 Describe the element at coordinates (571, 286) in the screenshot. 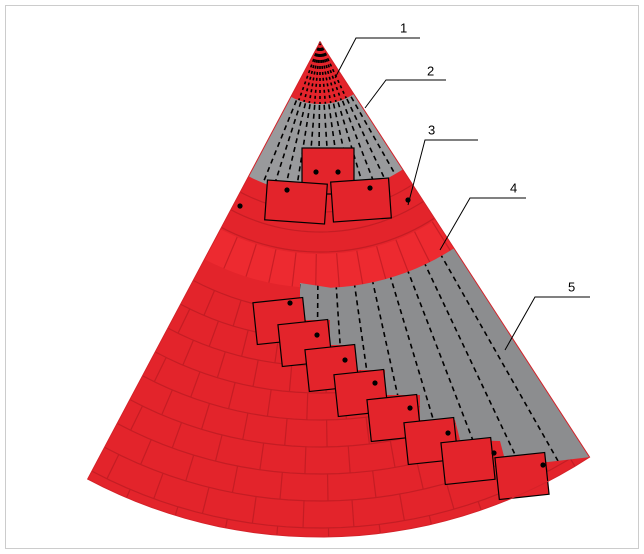

I see `label: 5` at that location.